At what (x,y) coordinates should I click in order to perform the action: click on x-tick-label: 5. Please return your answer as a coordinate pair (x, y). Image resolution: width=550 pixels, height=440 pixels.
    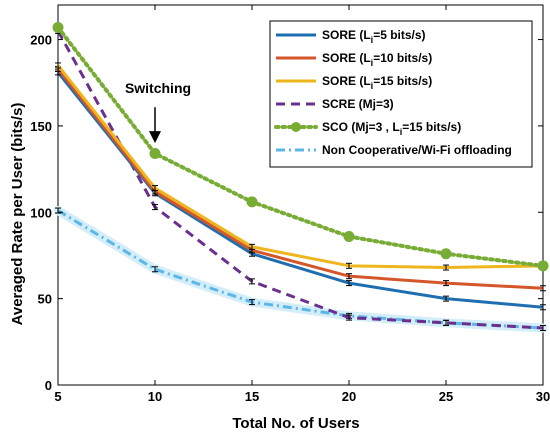
    Looking at the image, I should click on (57, 396).